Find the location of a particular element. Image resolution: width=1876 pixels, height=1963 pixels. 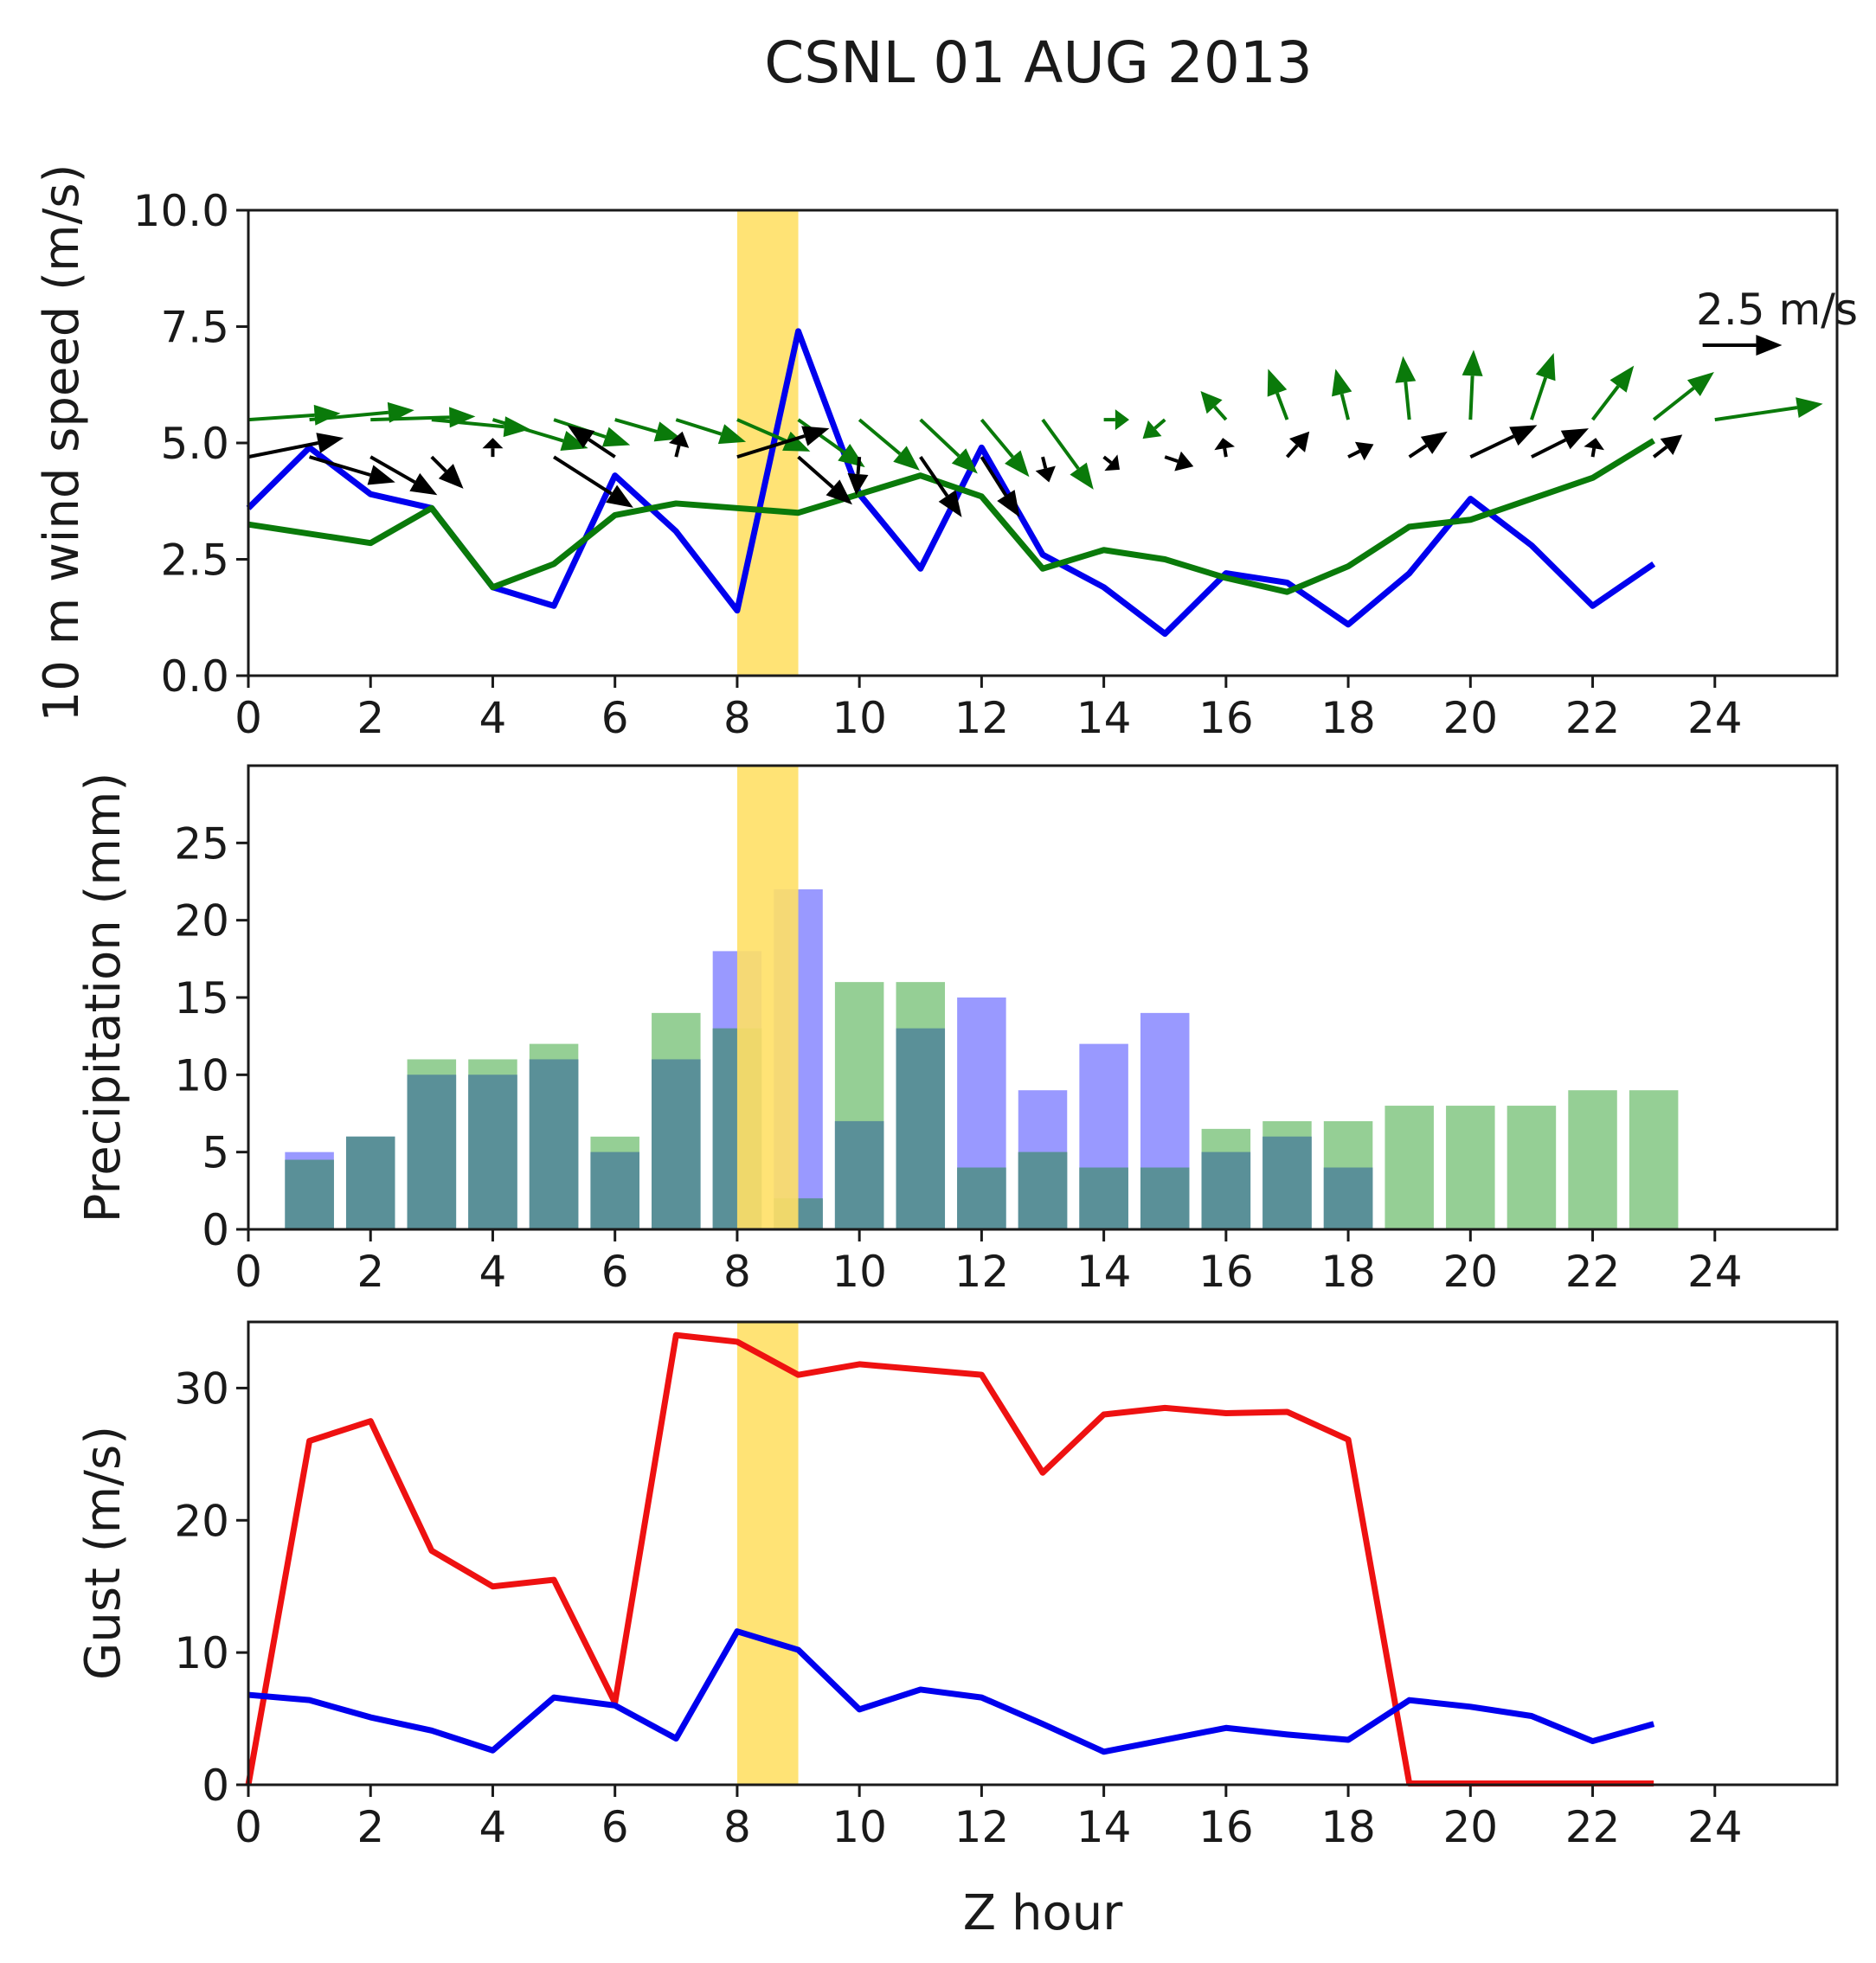

precip-highlight-band is located at coordinates (768, 997).